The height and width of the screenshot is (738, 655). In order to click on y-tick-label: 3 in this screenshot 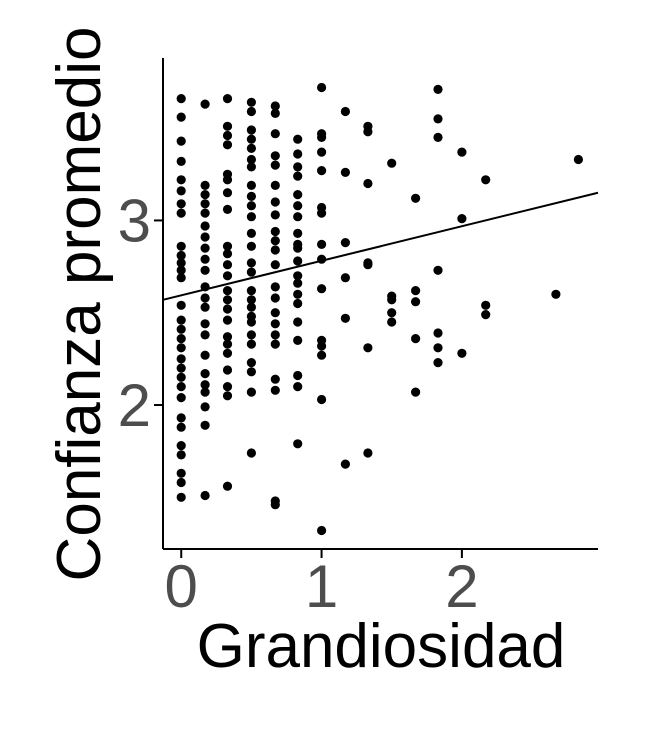, I will do `click(134, 220)`.